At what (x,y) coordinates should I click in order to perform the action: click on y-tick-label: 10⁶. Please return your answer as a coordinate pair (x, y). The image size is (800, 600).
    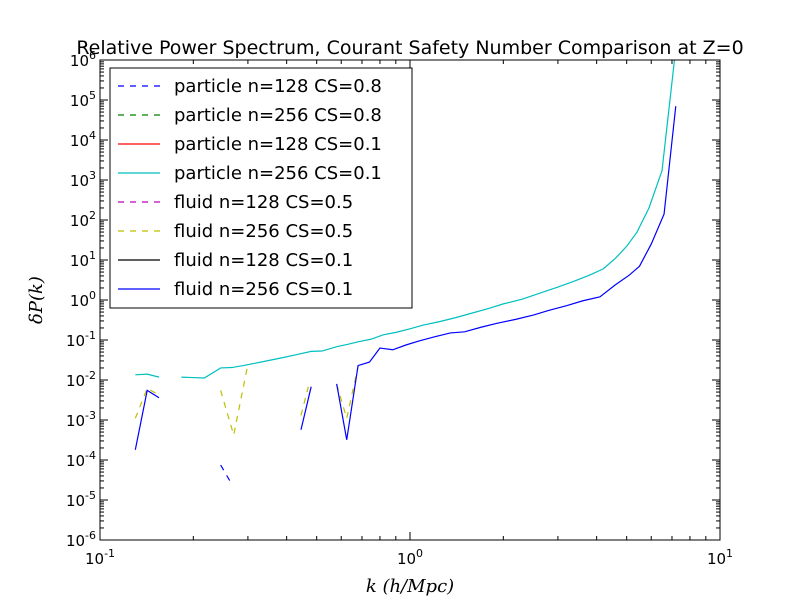
    Looking at the image, I should click on (83, 59).